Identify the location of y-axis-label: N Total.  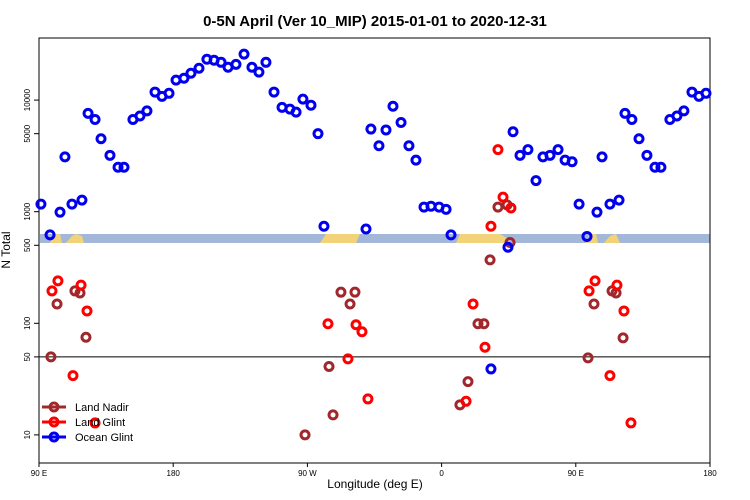
(6, 249).